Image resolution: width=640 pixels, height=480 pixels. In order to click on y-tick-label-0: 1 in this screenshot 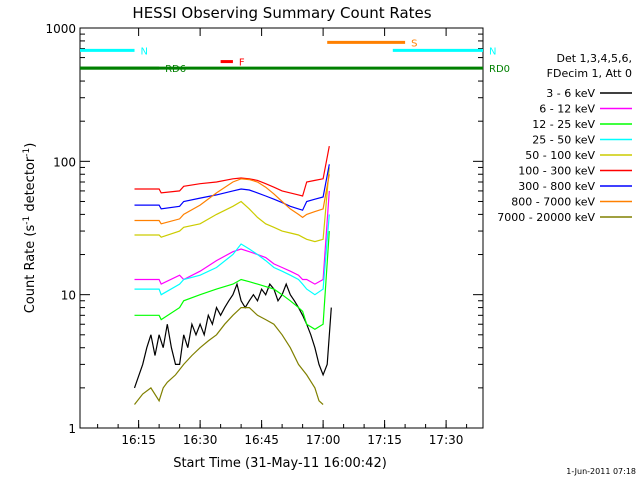, I will do `click(72, 429)`.